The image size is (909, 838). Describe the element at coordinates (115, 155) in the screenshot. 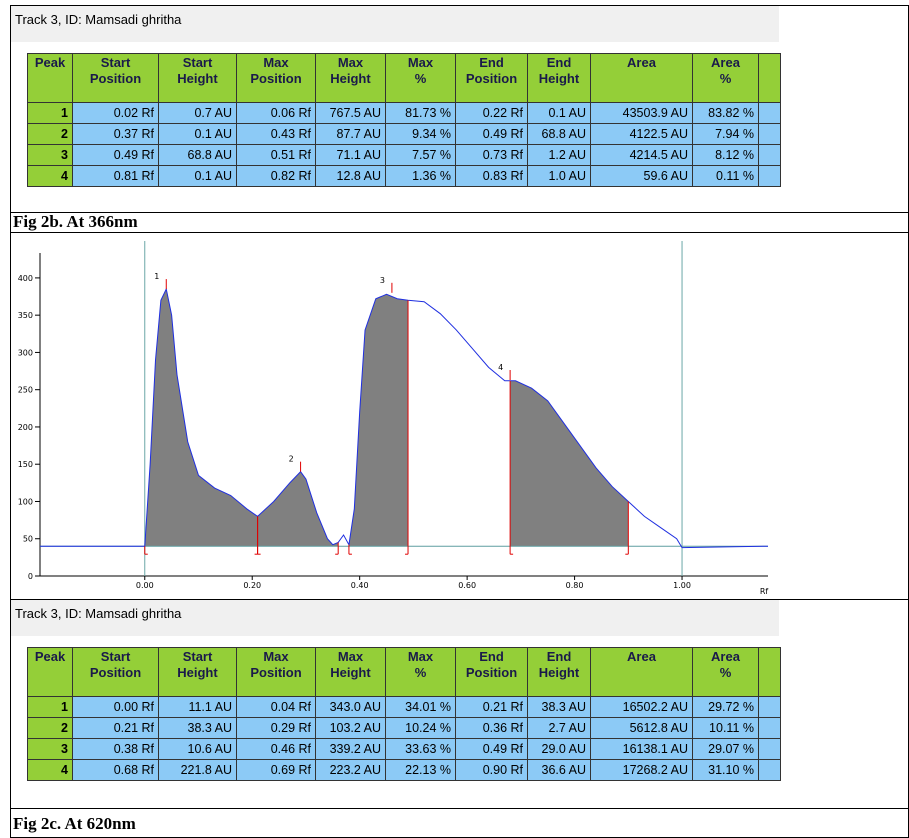

I see `cell: 0.49 Rf` at that location.